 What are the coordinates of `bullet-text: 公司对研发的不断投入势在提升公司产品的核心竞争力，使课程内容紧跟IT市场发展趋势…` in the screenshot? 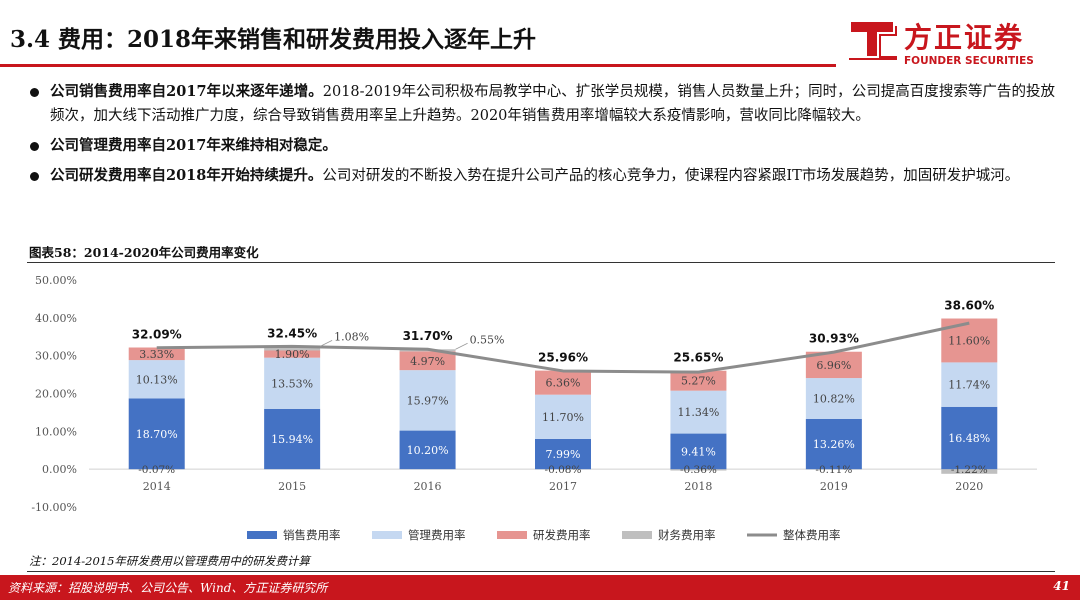 It's located at (671, 176).